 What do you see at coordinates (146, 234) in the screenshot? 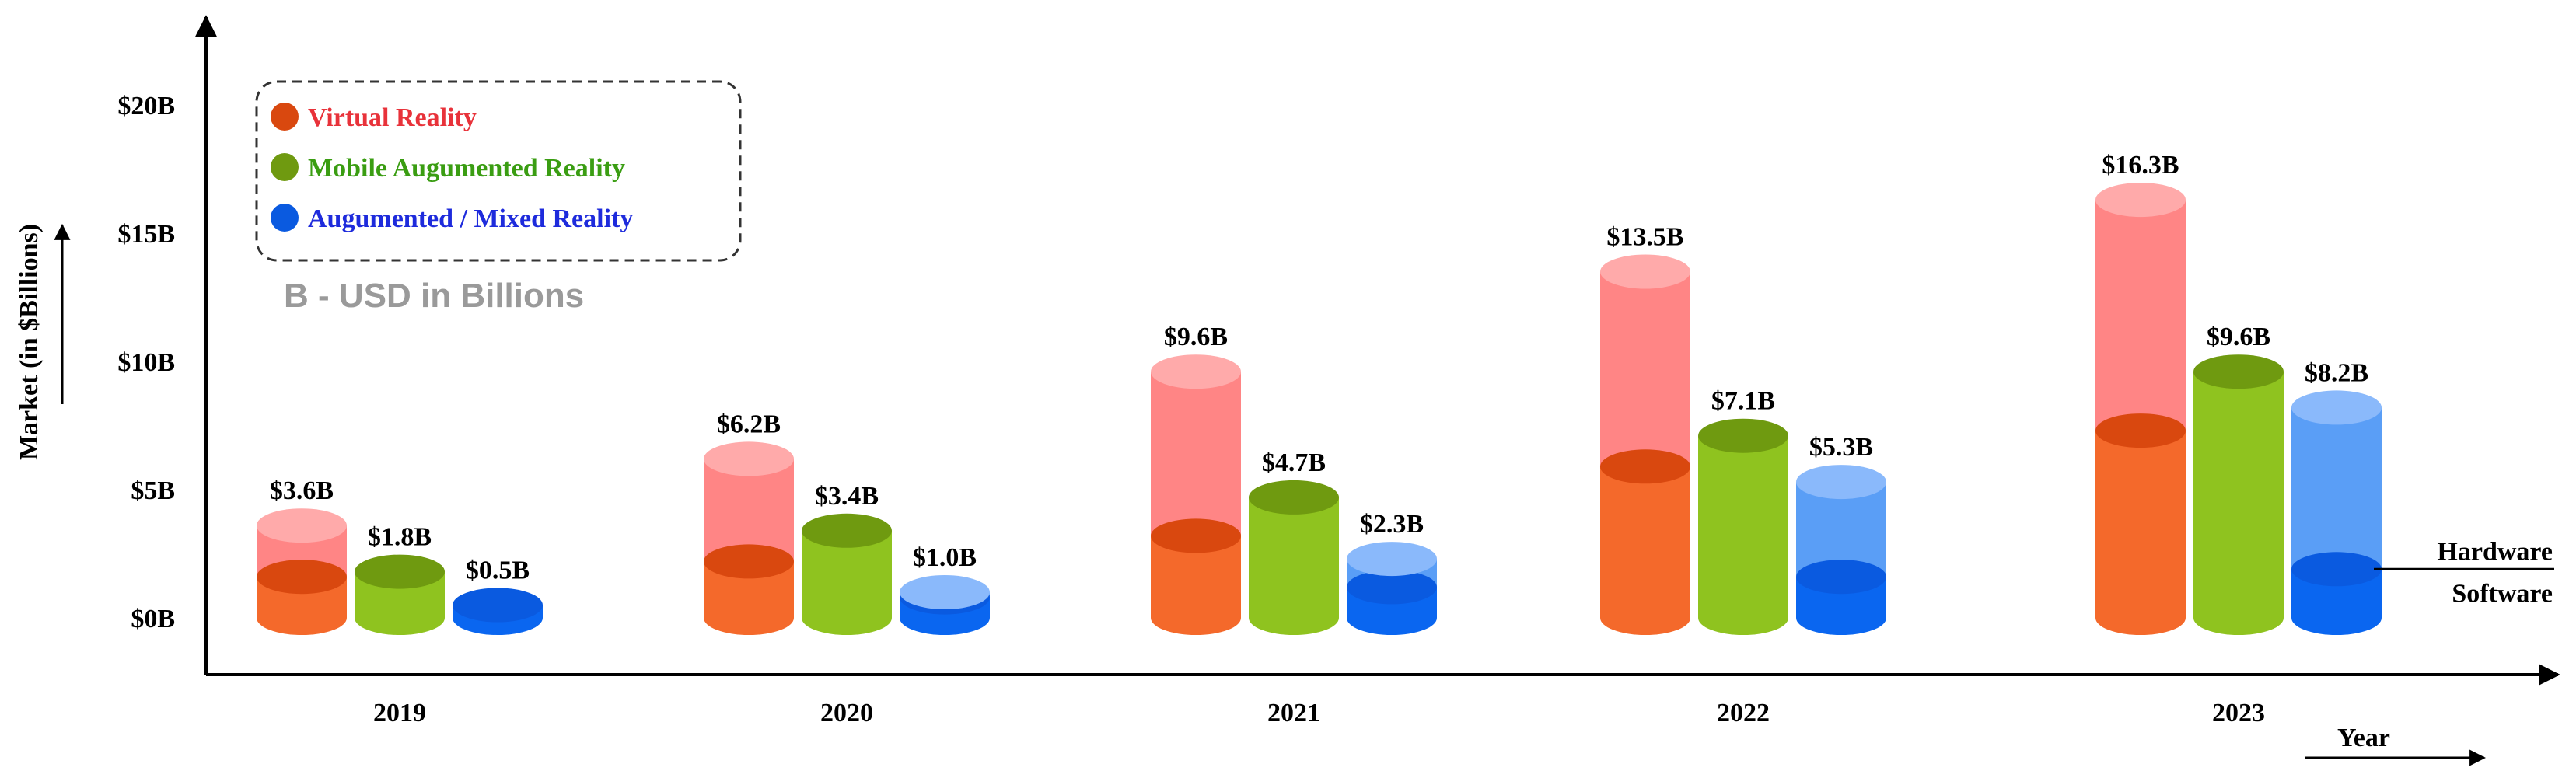
I see `y-tick-label: $15B` at bounding box center [146, 234].